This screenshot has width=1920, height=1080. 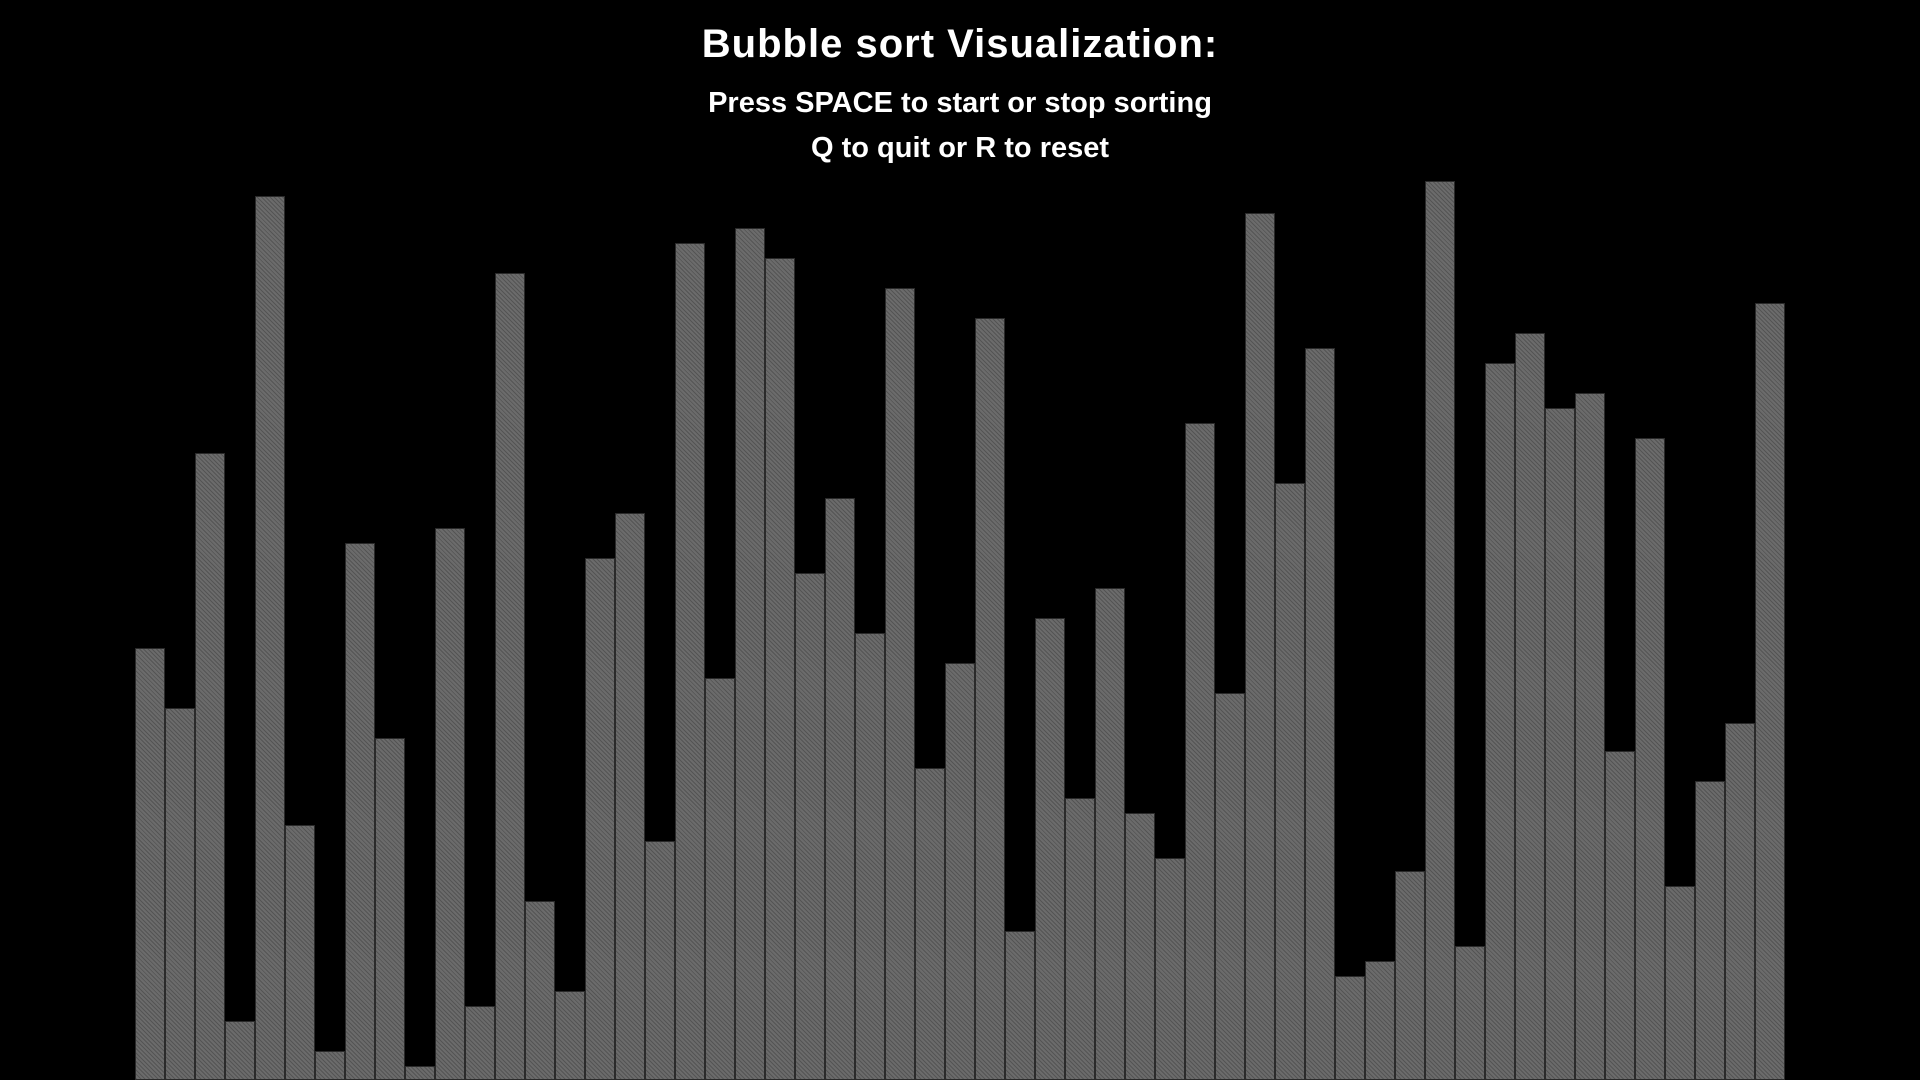 What do you see at coordinates (960, 148) in the screenshot?
I see `instructions-quit-reset: Q to quit or R to reset` at bounding box center [960, 148].